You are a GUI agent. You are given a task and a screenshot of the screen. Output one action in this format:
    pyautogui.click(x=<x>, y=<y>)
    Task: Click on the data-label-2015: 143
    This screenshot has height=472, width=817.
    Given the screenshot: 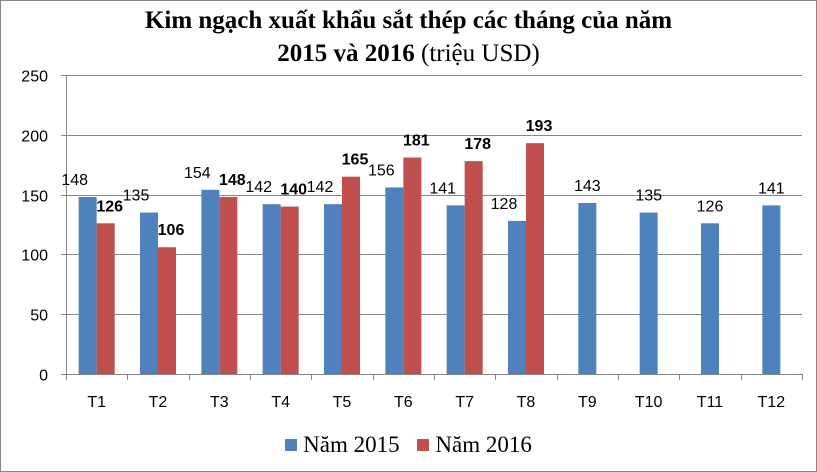 What is the action you would take?
    pyautogui.click(x=587, y=186)
    